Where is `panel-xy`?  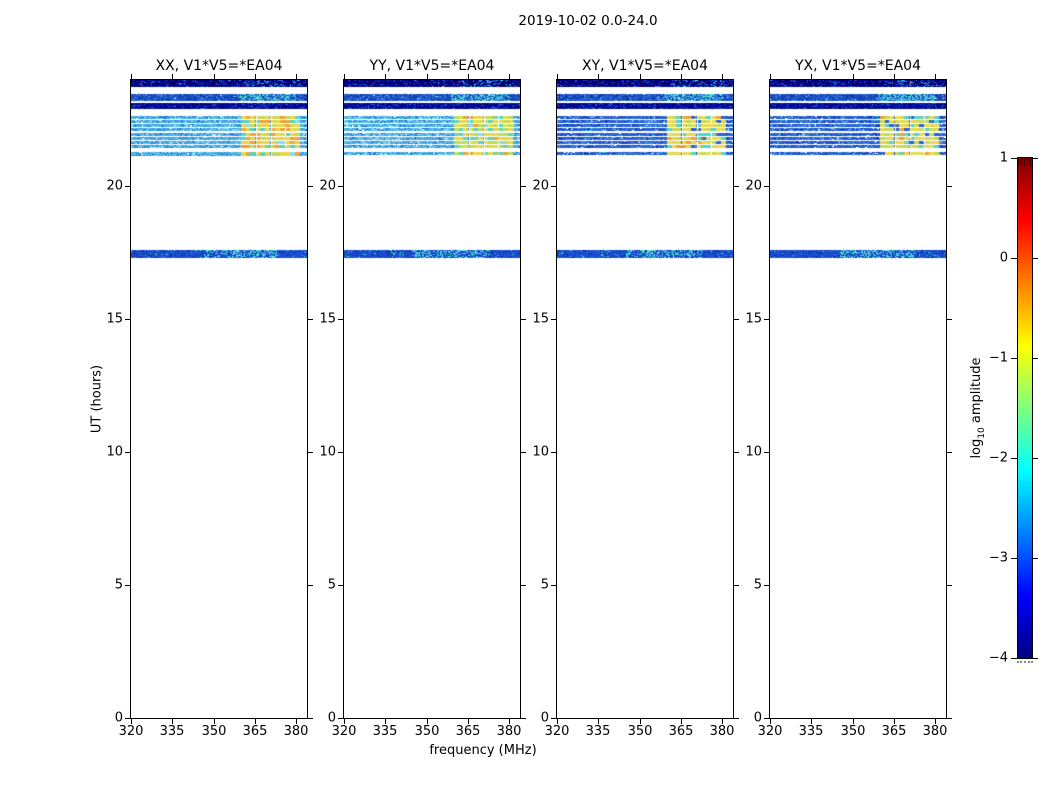 panel-xy is located at coordinates (645, 399).